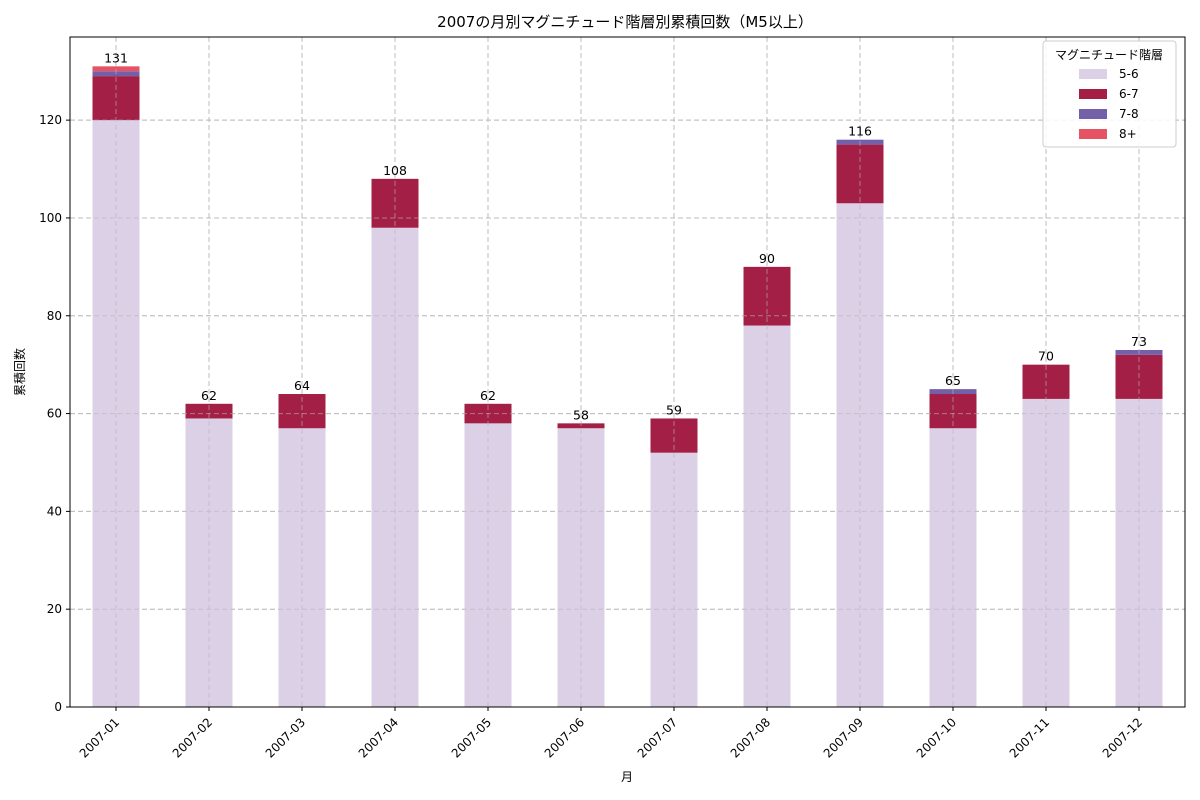 This screenshot has width=1200, height=800. Describe the element at coordinates (564, 737) in the screenshot. I see `x-tick-label: 2007-06` at that location.